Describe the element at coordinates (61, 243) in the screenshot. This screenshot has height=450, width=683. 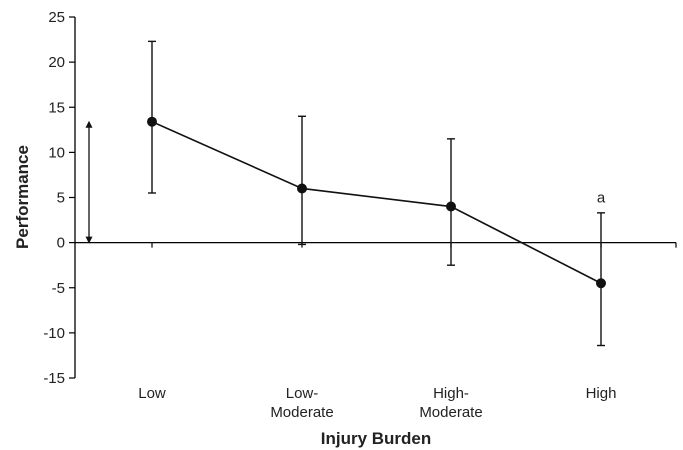
I see `y-tick-label: 0` at that location.